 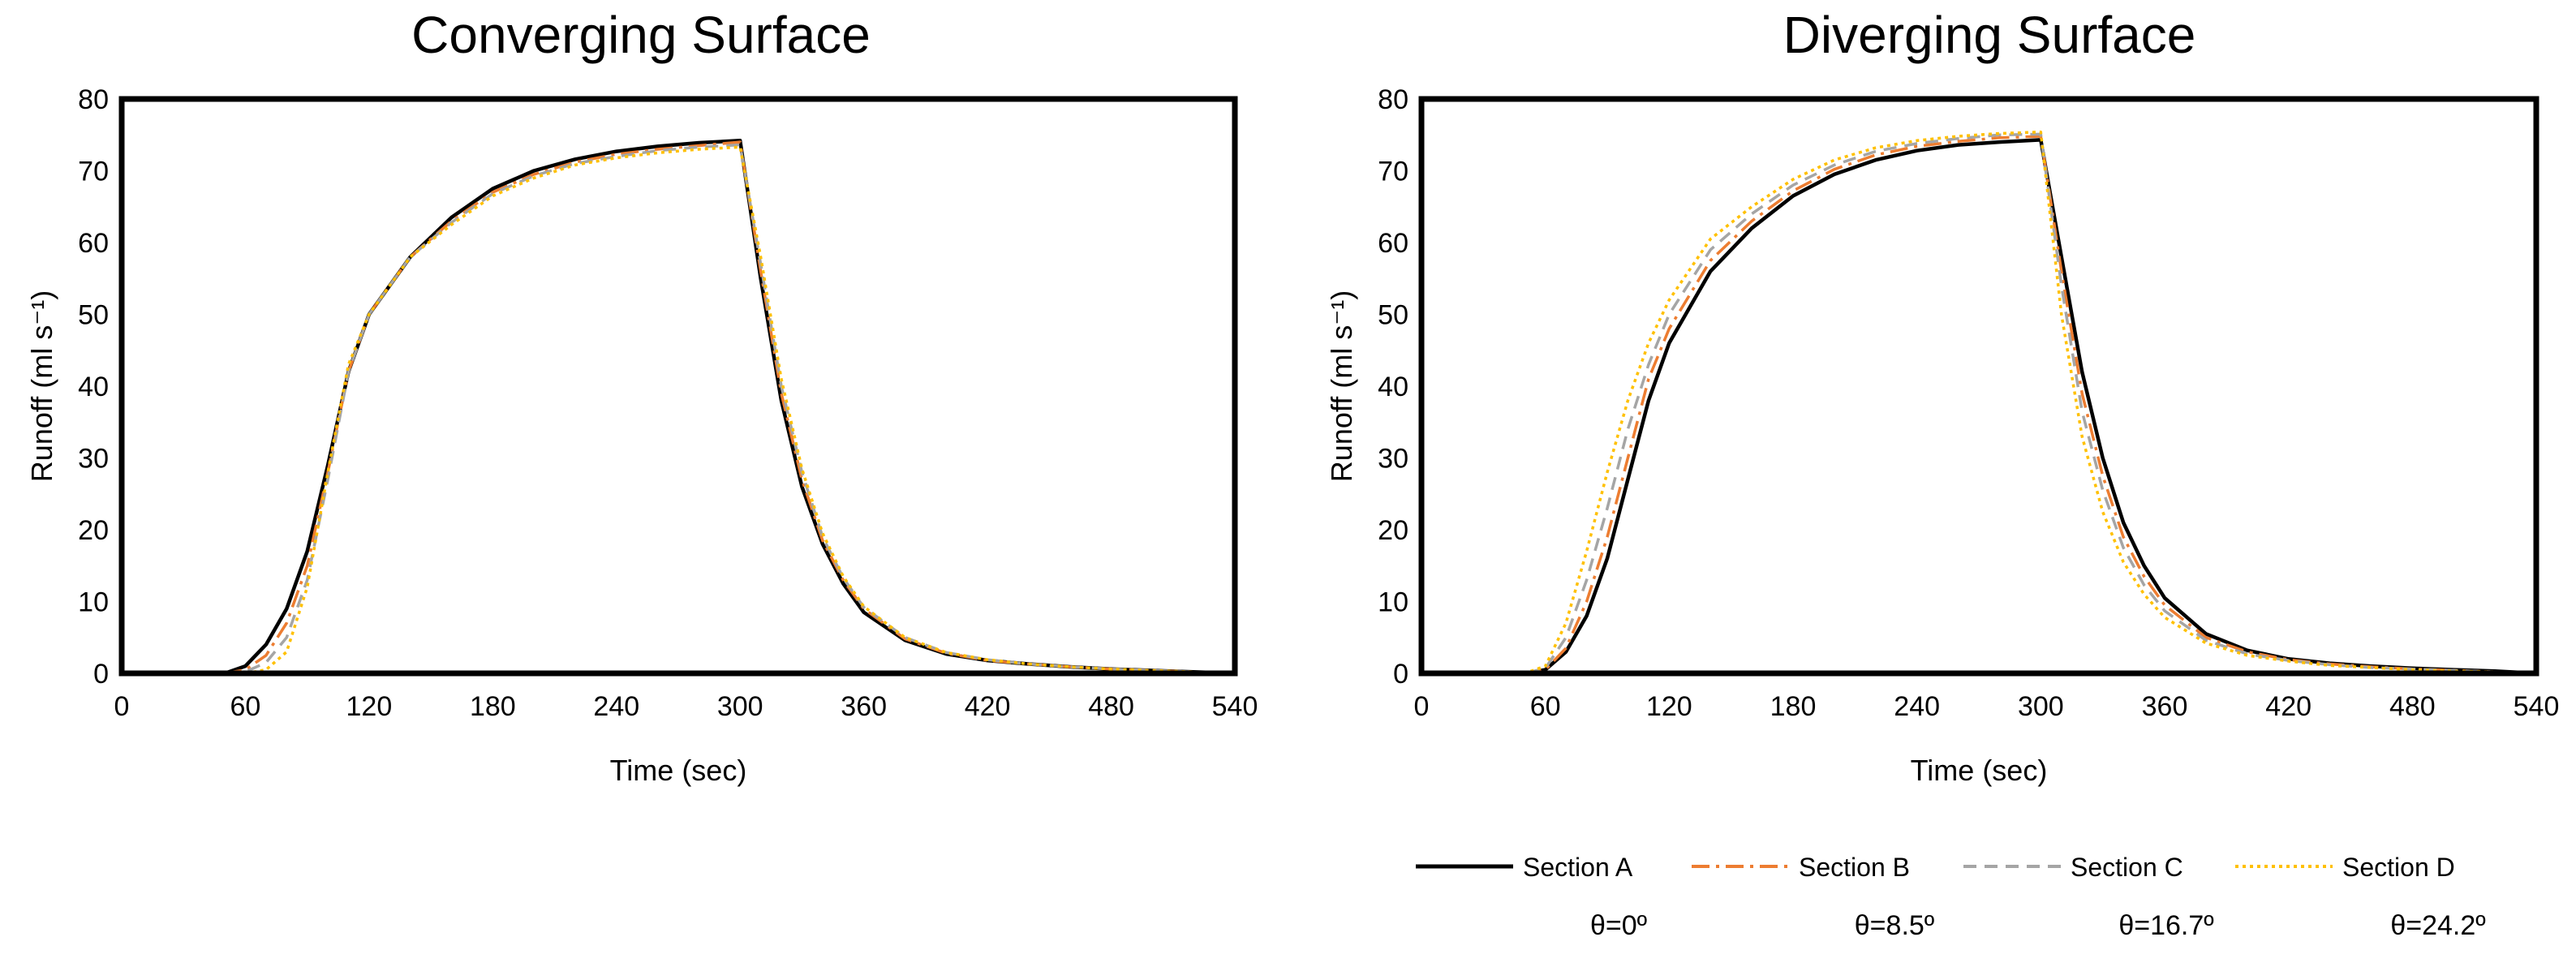 I want to click on legend-theta: θ=8.5º, so click(x=1894, y=925).